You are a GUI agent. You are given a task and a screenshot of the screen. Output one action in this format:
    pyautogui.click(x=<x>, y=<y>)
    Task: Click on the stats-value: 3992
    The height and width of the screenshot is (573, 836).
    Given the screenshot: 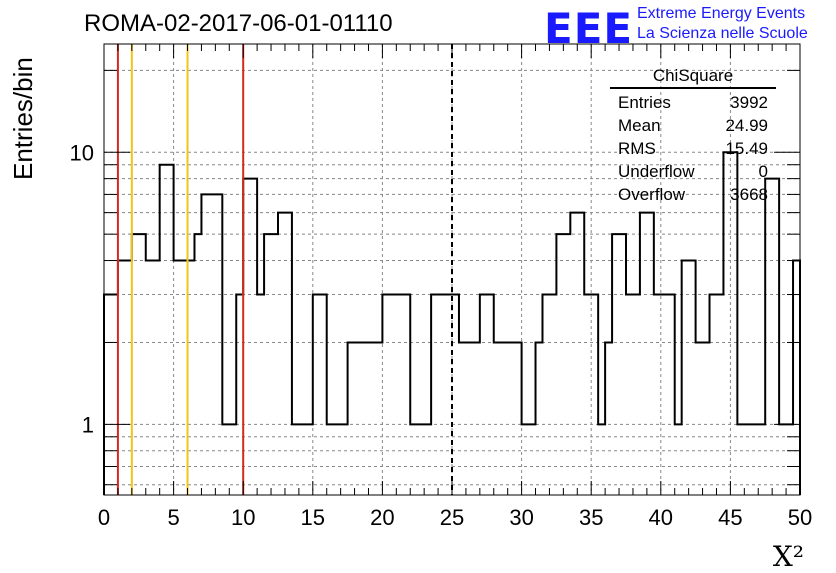 What is the action you would take?
    pyautogui.click(x=749, y=102)
    